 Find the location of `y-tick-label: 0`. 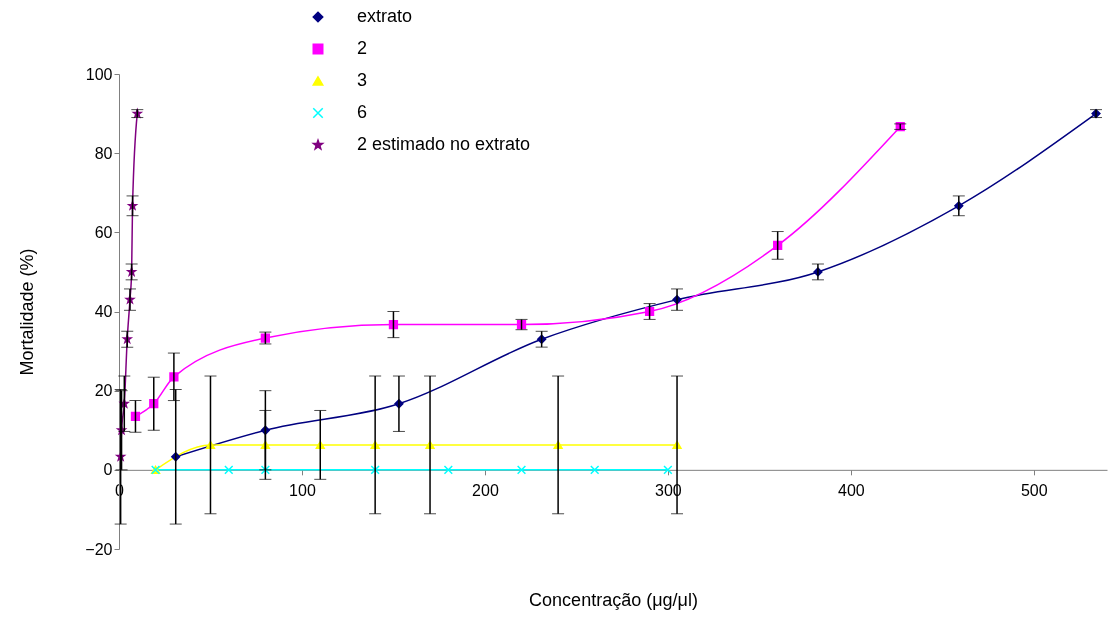

y-tick-label: 0 is located at coordinates (108, 470).